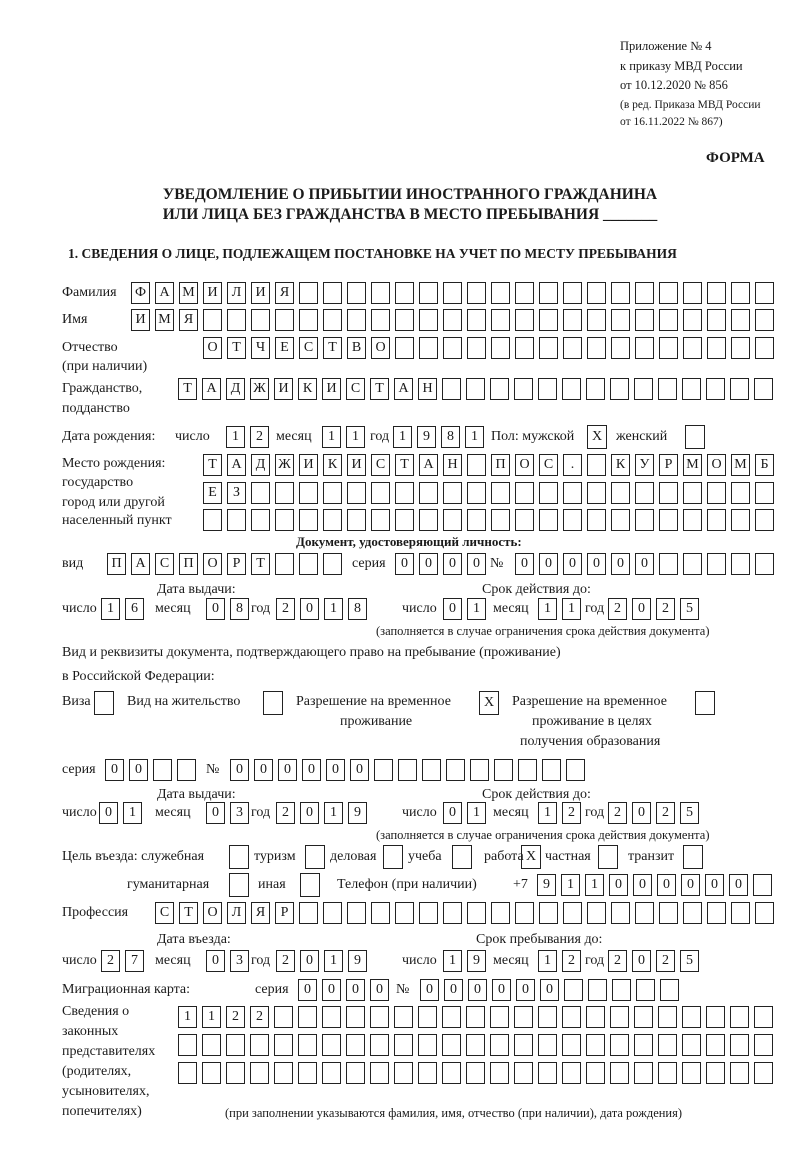  Describe the element at coordinates (308, 465) in the screenshot. I see `birthplace-rows-0-char-box: И` at that location.